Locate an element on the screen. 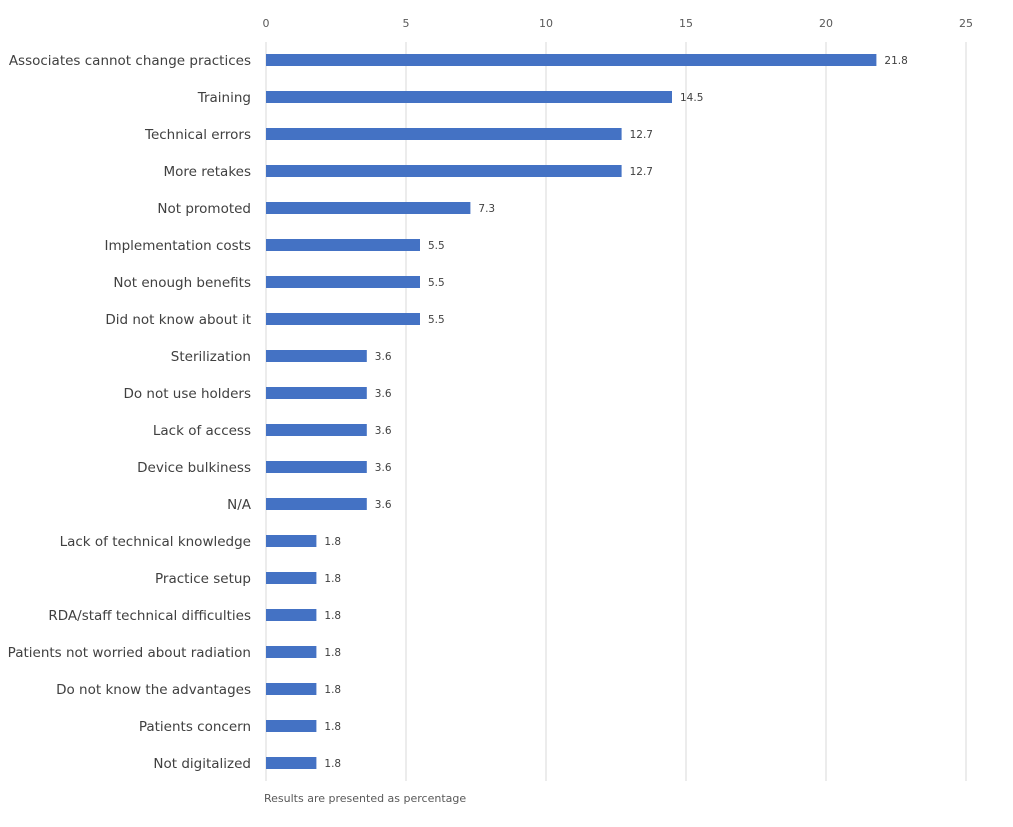 This screenshot has width=1013, height=827. category-label: Practice setup is located at coordinates (203, 579).